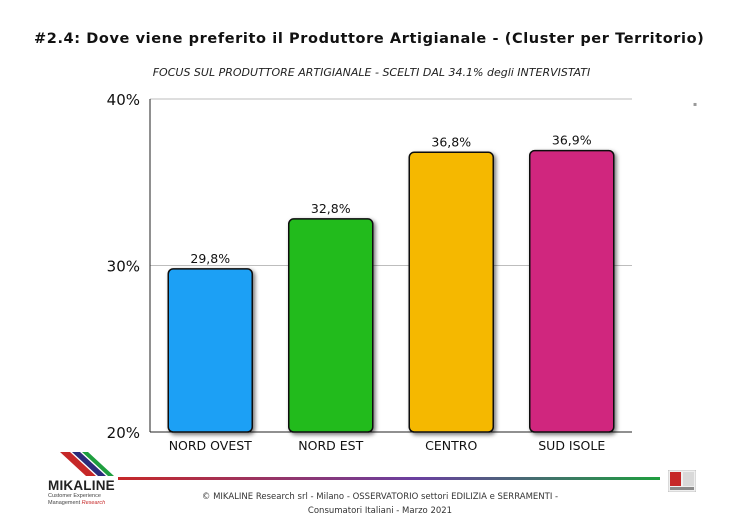  I want to click on x-tick-label: CENTRO, so click(451, 445).